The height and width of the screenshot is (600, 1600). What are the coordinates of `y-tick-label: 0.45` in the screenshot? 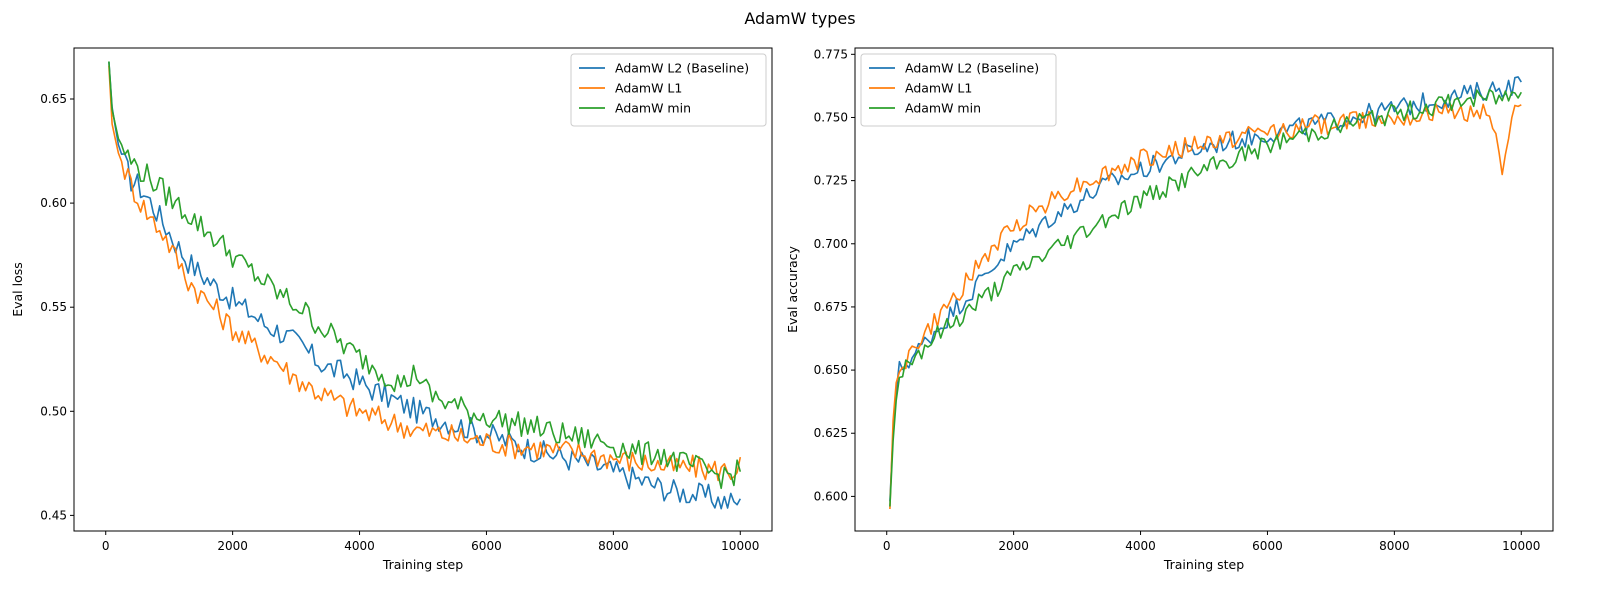 It's located at (53, 515).